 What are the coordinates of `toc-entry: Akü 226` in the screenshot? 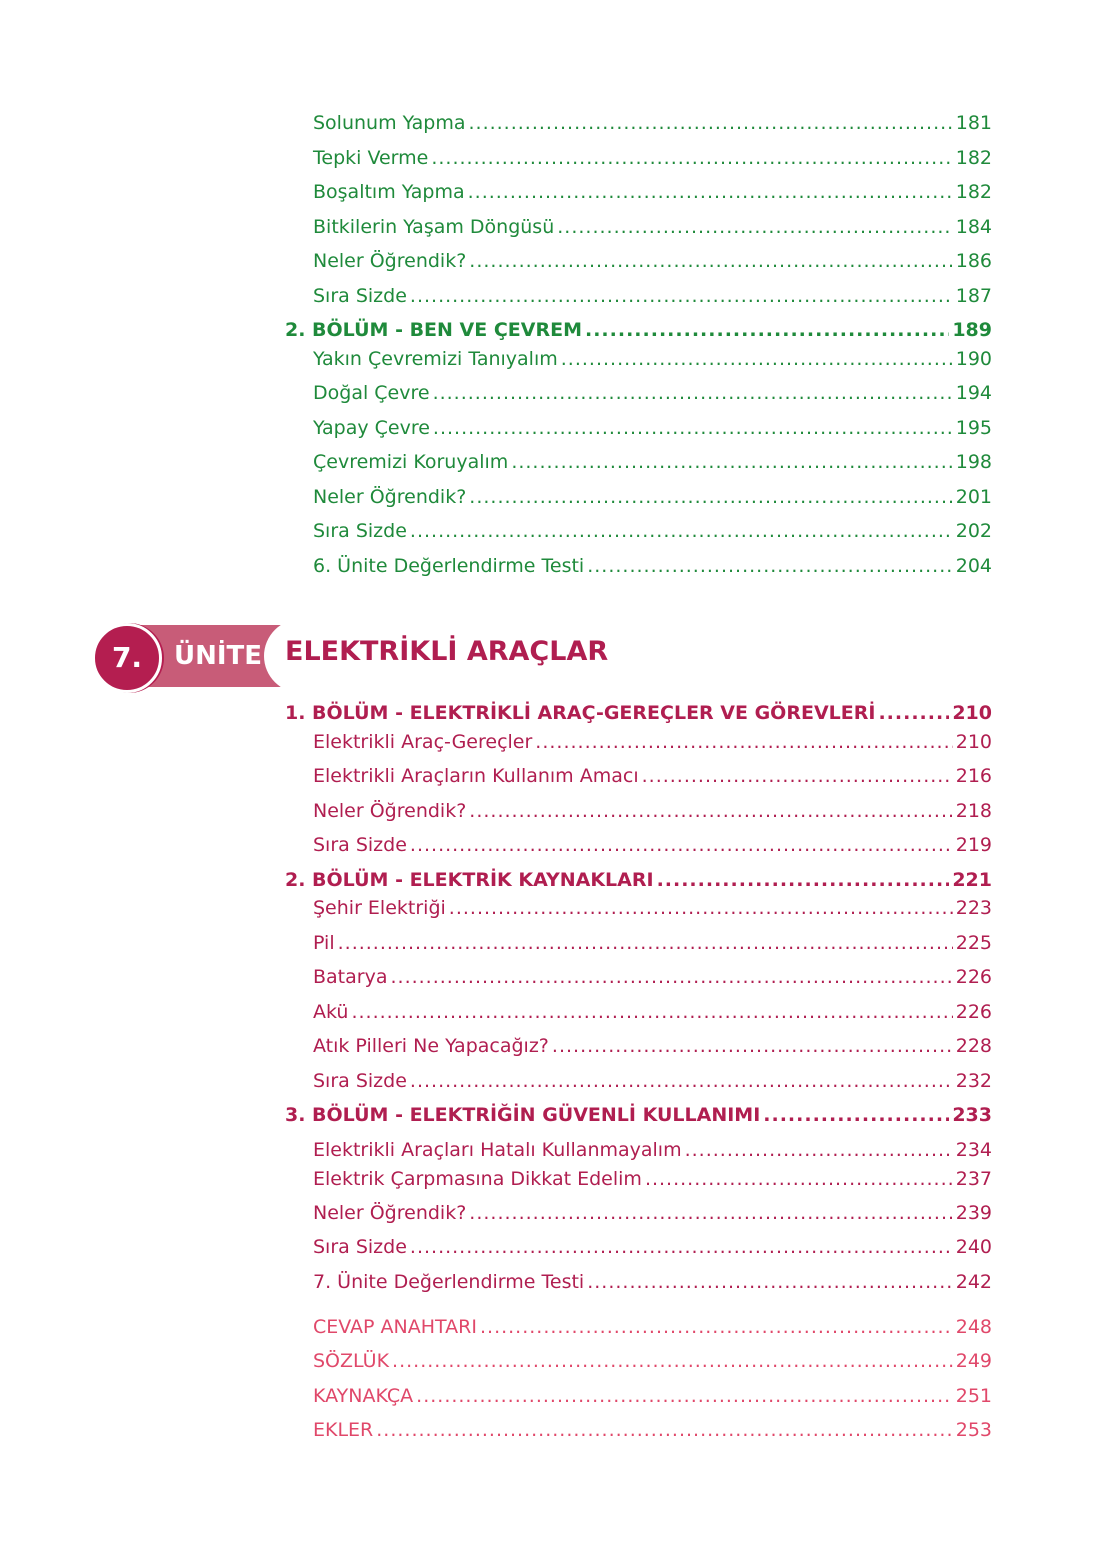 It's located at (652, 1012).